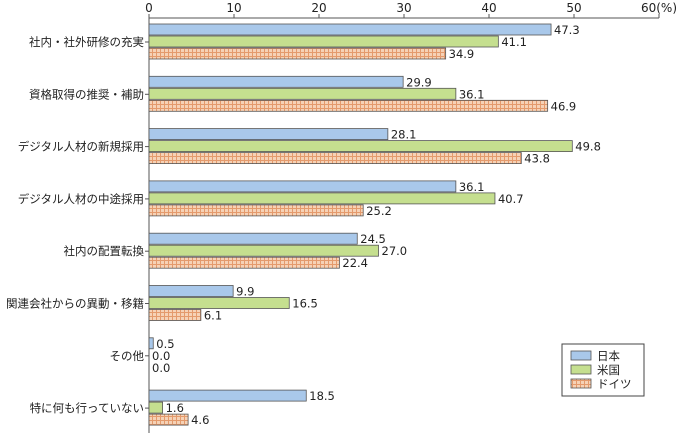 Image resolution: width=690 pixels, height=435 pixels. What do you see at coordinates (462, 54) in the screenshot?
I see `data-label: 34.9` at bounding box center [462, 54].